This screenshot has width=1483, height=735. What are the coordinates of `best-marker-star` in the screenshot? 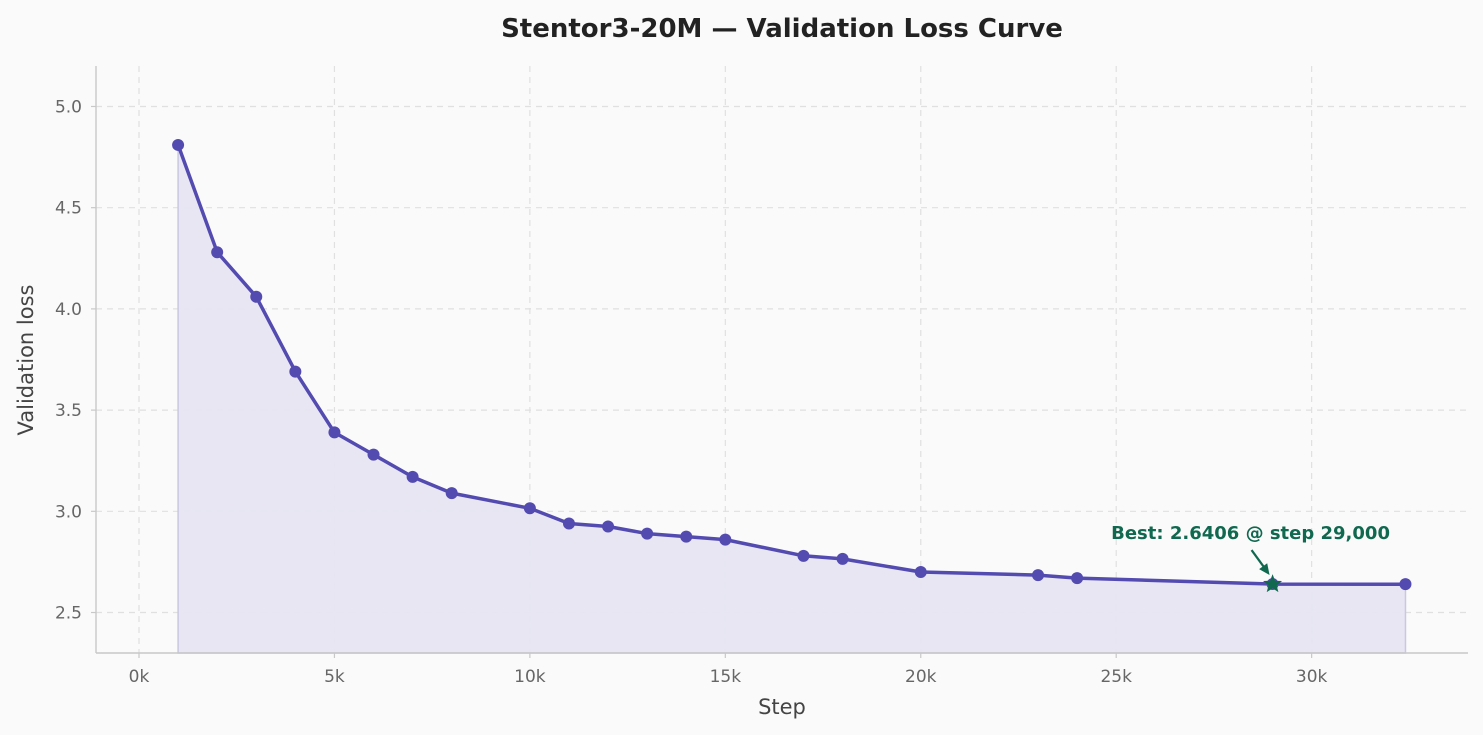 It's located at (1273, 583).